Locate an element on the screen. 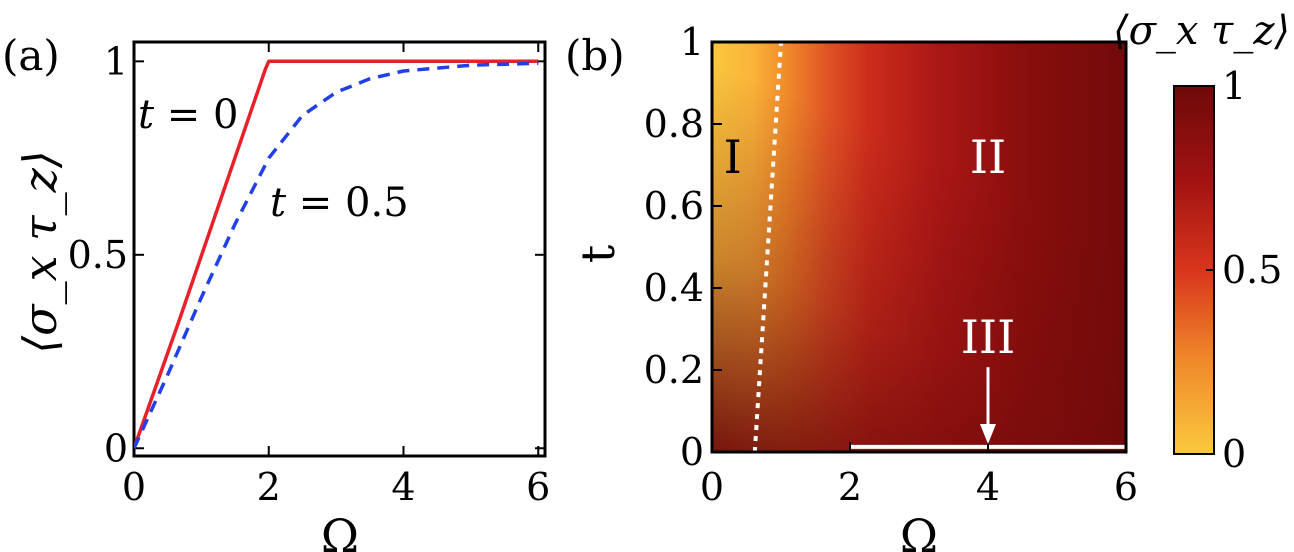 The width and height of the screenshot is (1294, 552). panel-b-ytick-label: 0.8 is located at coordinates (674, 124).